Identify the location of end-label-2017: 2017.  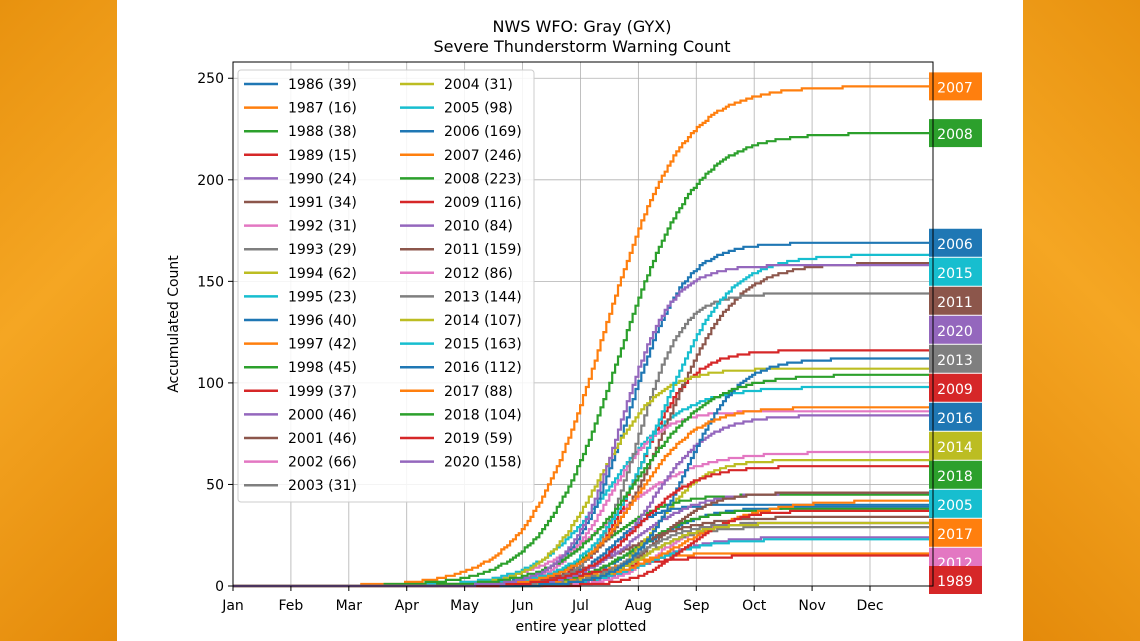
(955, 535).